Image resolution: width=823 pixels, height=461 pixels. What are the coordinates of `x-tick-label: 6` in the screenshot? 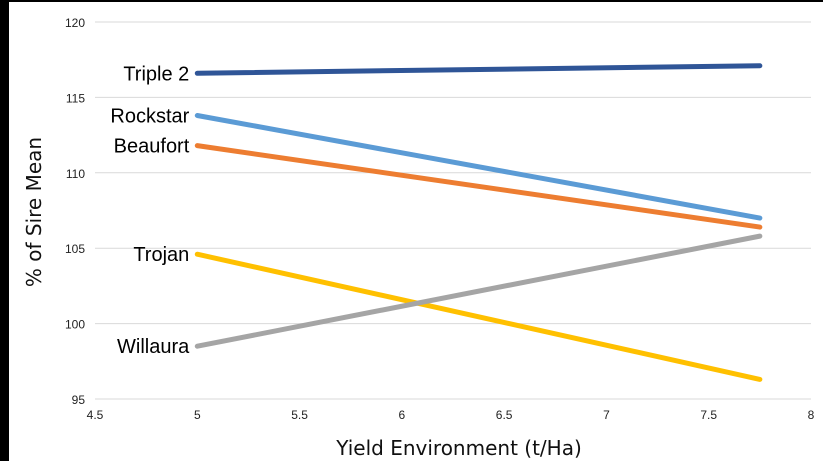 It's located at (402, 415).